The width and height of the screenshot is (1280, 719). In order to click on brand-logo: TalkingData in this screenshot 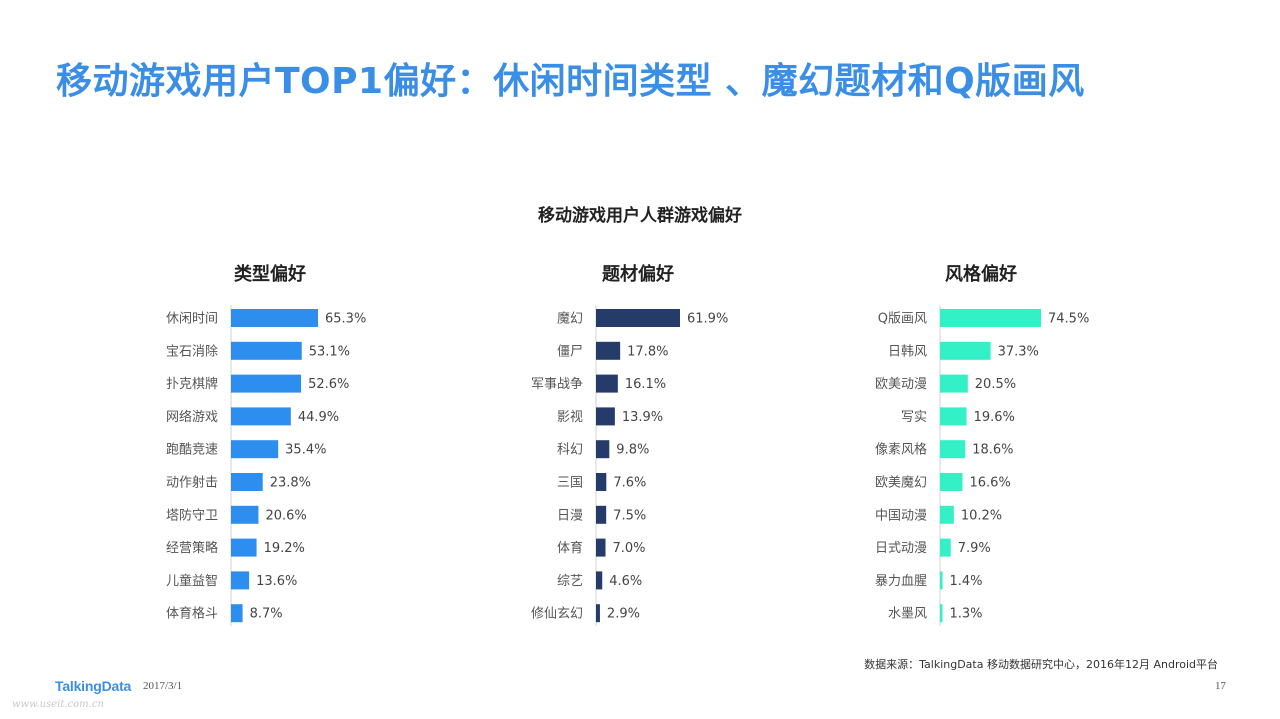, I will do `click(93, 686)`.